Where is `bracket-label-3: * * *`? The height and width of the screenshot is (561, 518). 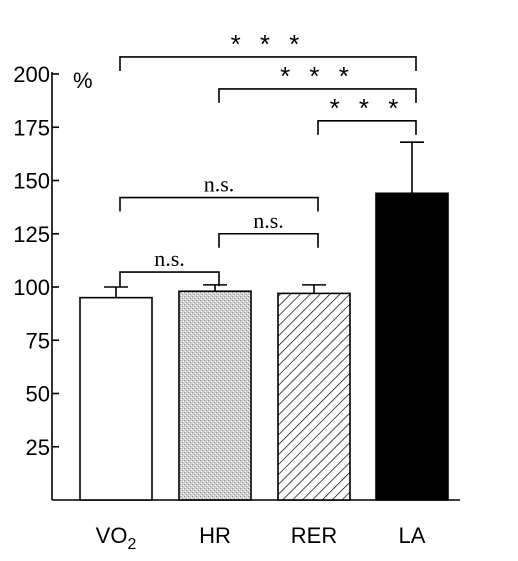
bracket-label-3: * * * is located at coordinates (367, 108).